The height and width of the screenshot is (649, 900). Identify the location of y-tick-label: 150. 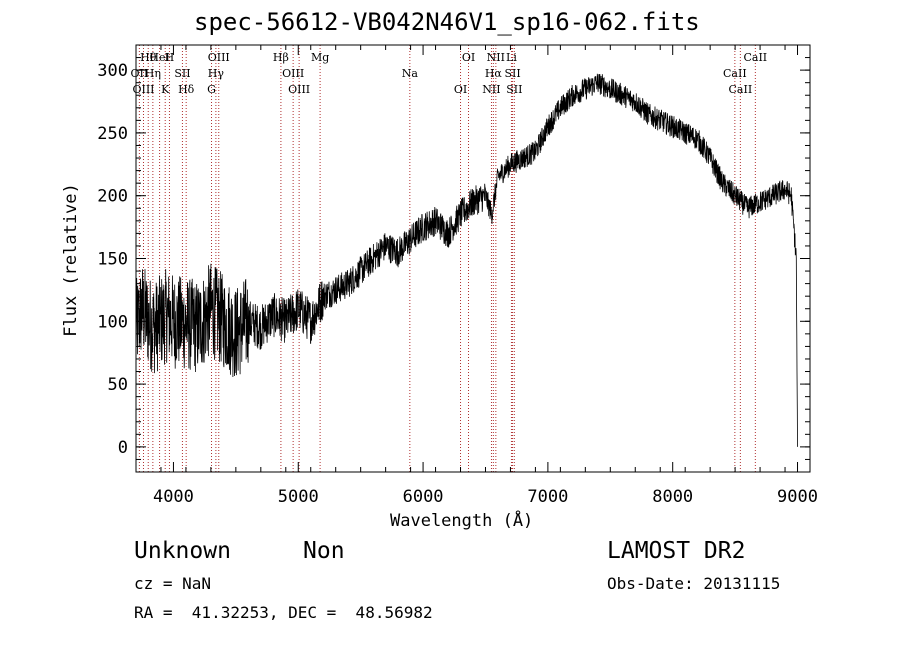
(112, 260).